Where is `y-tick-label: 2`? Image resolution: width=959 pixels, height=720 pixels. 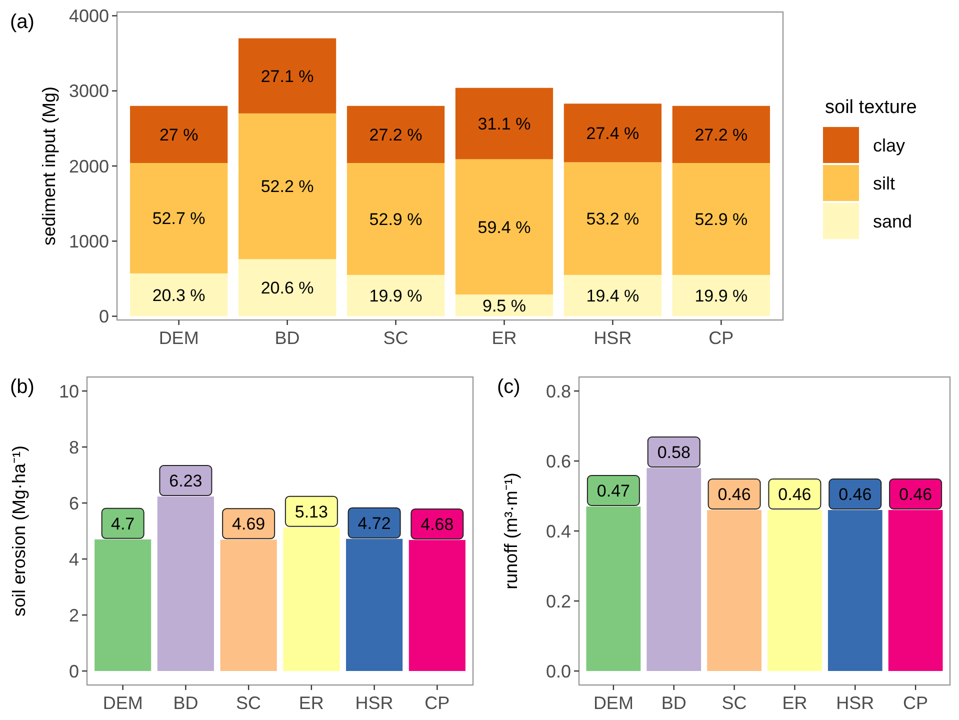
y-tick-label: 2 is located at coordinates (73, 615).